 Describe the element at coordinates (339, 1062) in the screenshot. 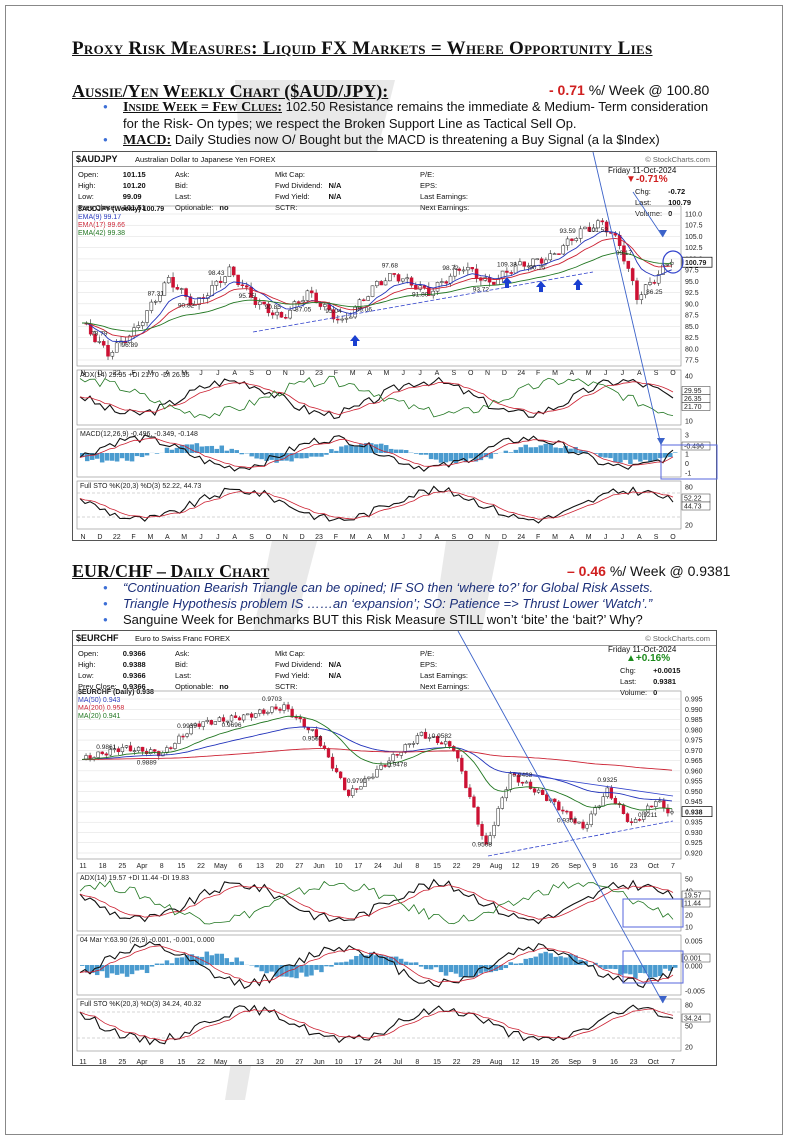

I see `x-tick-label: 10` at that location.